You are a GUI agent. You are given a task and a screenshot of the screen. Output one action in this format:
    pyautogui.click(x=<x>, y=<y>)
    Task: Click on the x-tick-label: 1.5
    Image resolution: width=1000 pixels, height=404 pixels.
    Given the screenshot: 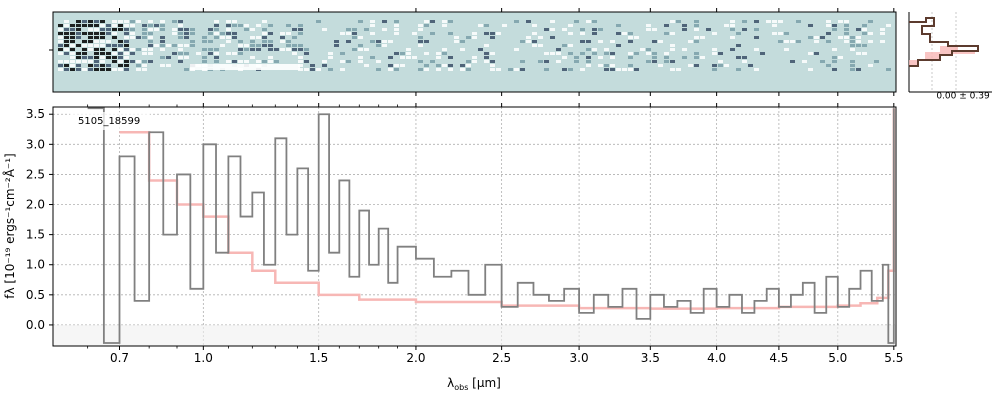 What is the action you would take?
    pyautogui.click(x=318, y=358)
    